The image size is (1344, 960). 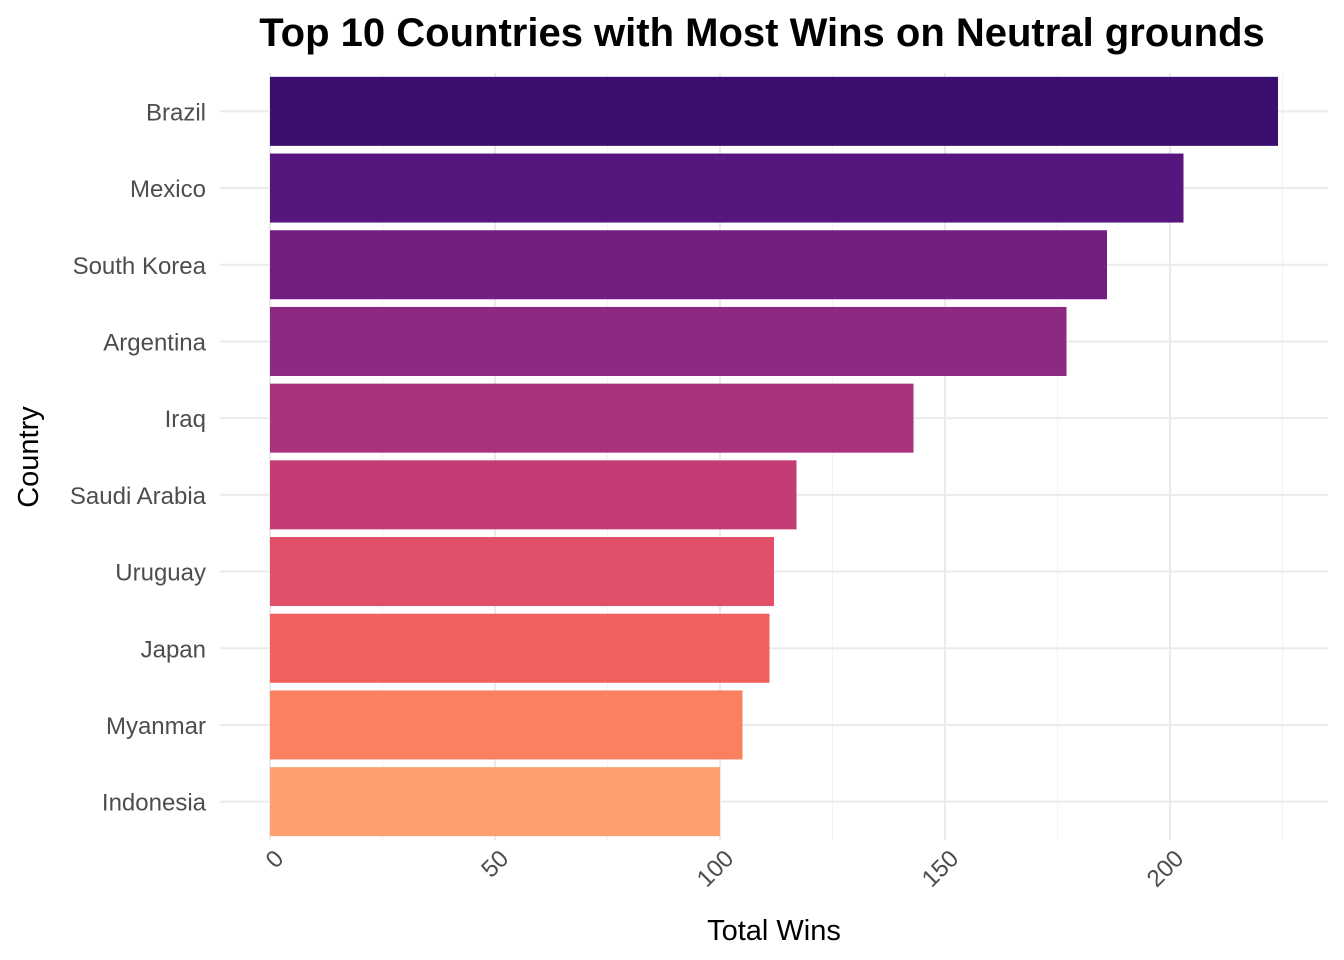 I want to click on category-label: Brazil, so click(x=176, y=112).